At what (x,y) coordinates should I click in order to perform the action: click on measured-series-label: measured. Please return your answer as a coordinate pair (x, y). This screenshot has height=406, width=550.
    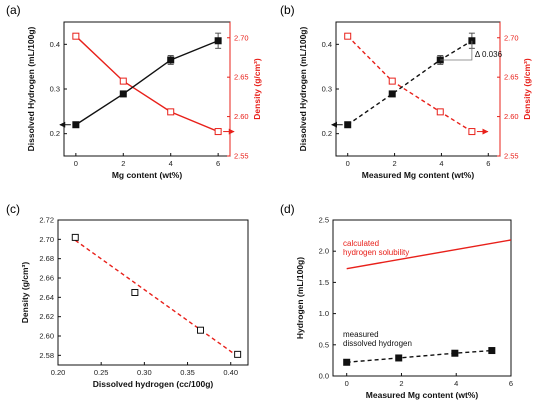
    Looking at the image, I should click on (361, 334).